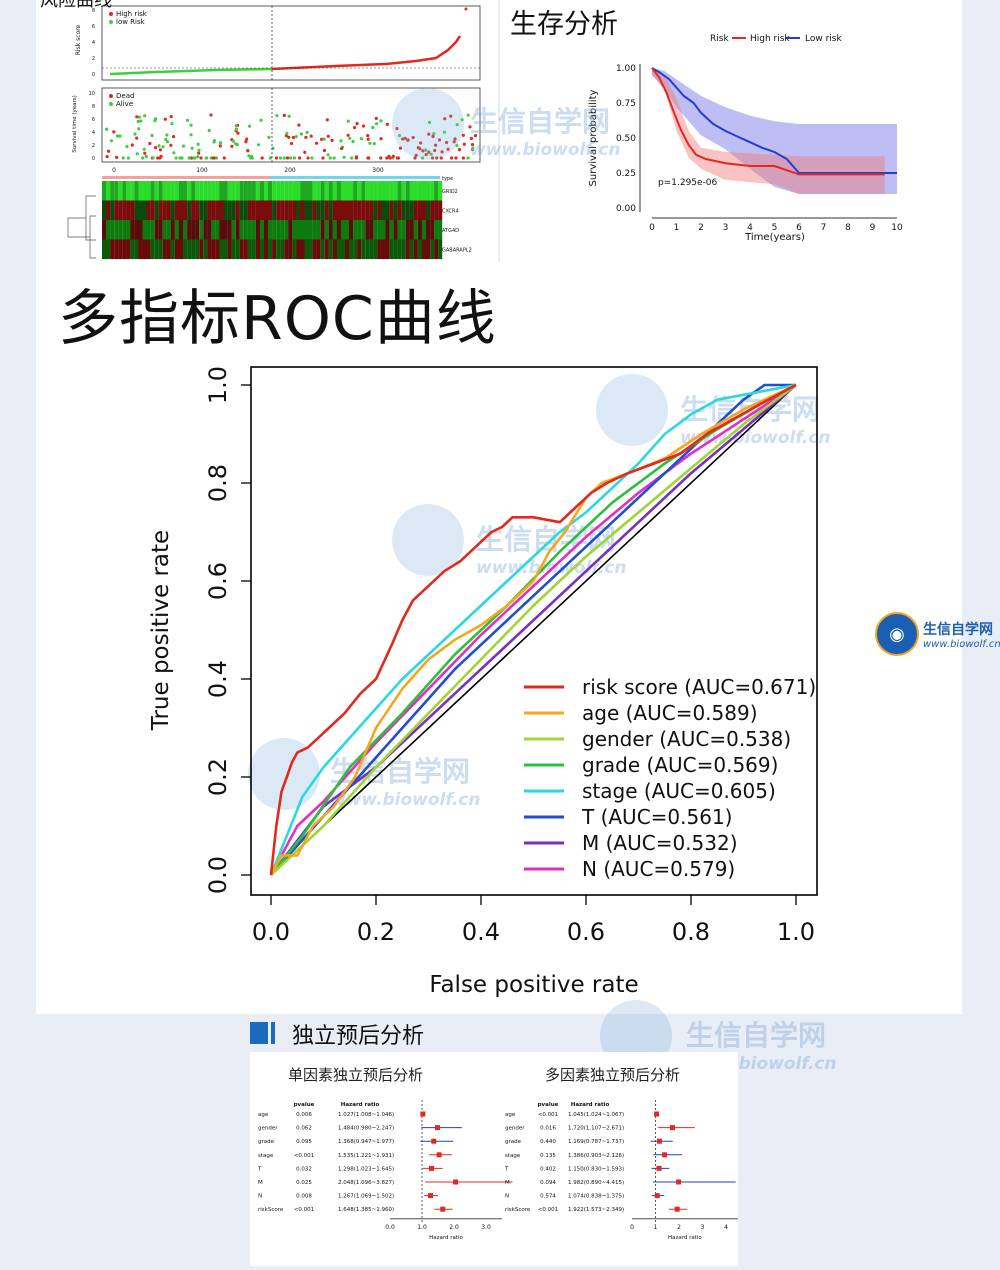 The height and width of the screenshot is (1270, 1000). I want to click on forest-row-pvalue: 0.574, so click(548, 1197).